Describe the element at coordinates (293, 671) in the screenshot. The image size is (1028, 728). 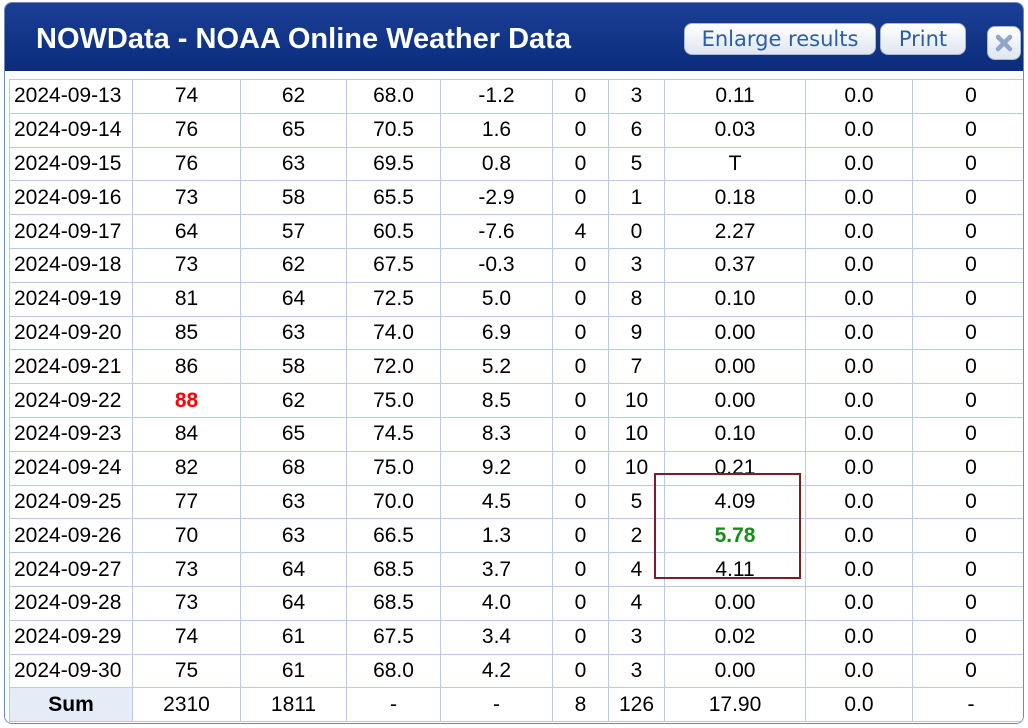
I see `cell-min-temp: 61` at that location.